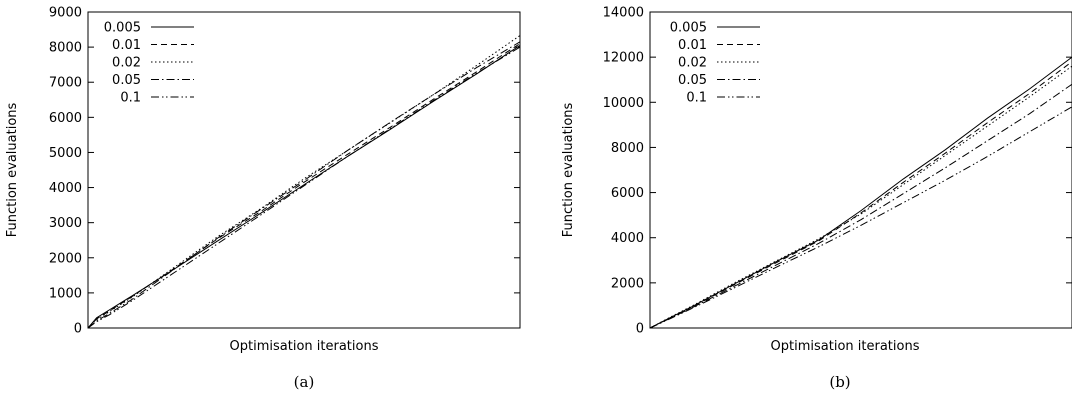  I want to click on y-tick-label: 7000, so click(65, 83).